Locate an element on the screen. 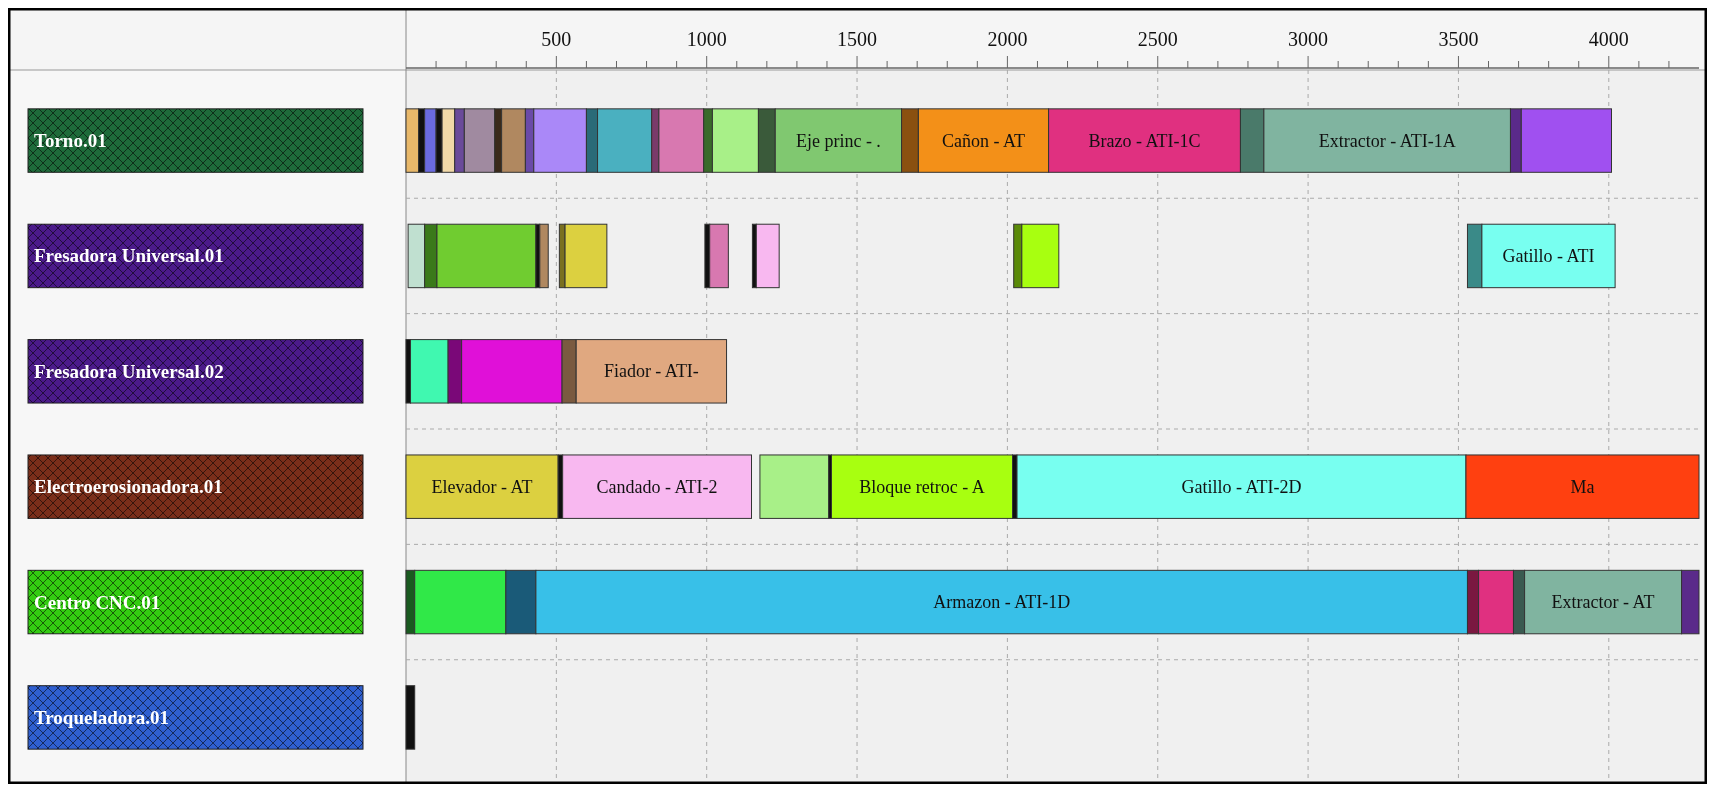  x-tick-label: 500 is located at coordinates (556, 39).